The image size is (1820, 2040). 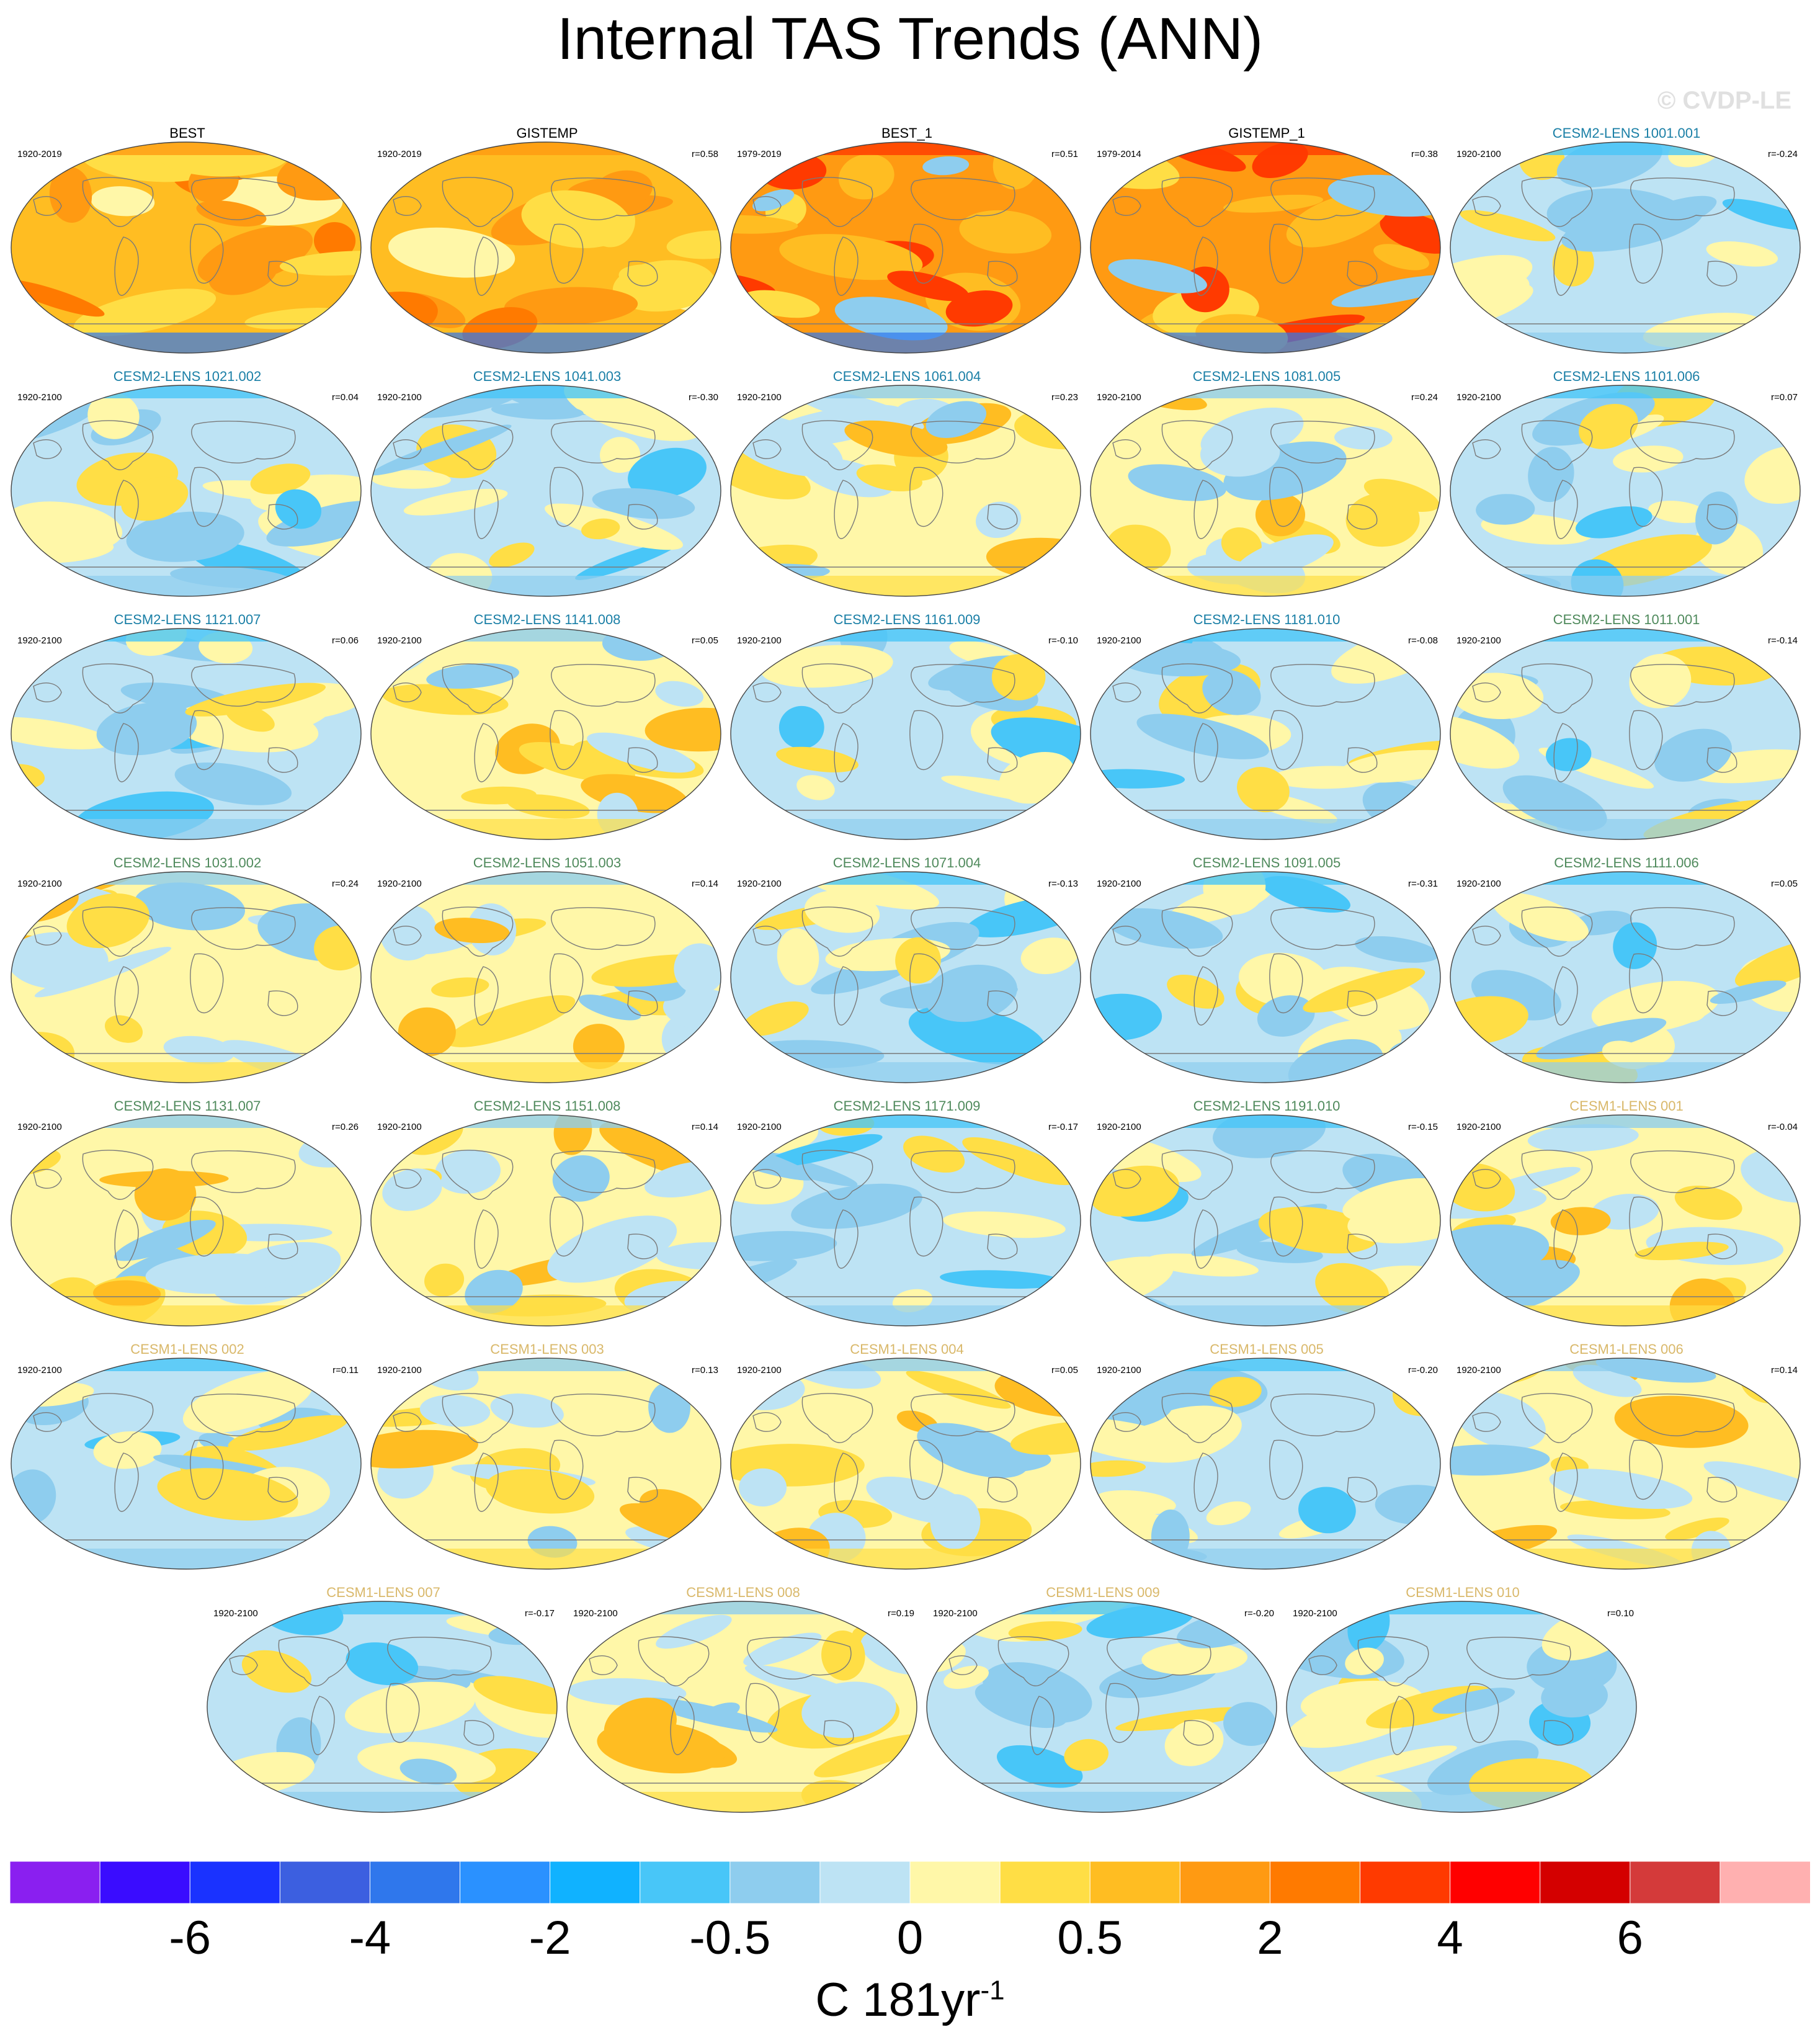 What do you see at coordinates (1626, 863) in the screenshot?
I see `panel-title: CESM2-LENS 1111.006` at bounding box center [1626, 863].